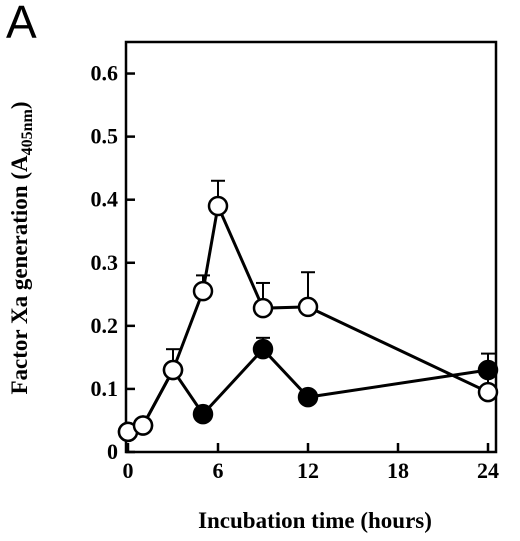  I want to click on y-axis-title: Factor Xa generation (A405nm), so click(21, 247).